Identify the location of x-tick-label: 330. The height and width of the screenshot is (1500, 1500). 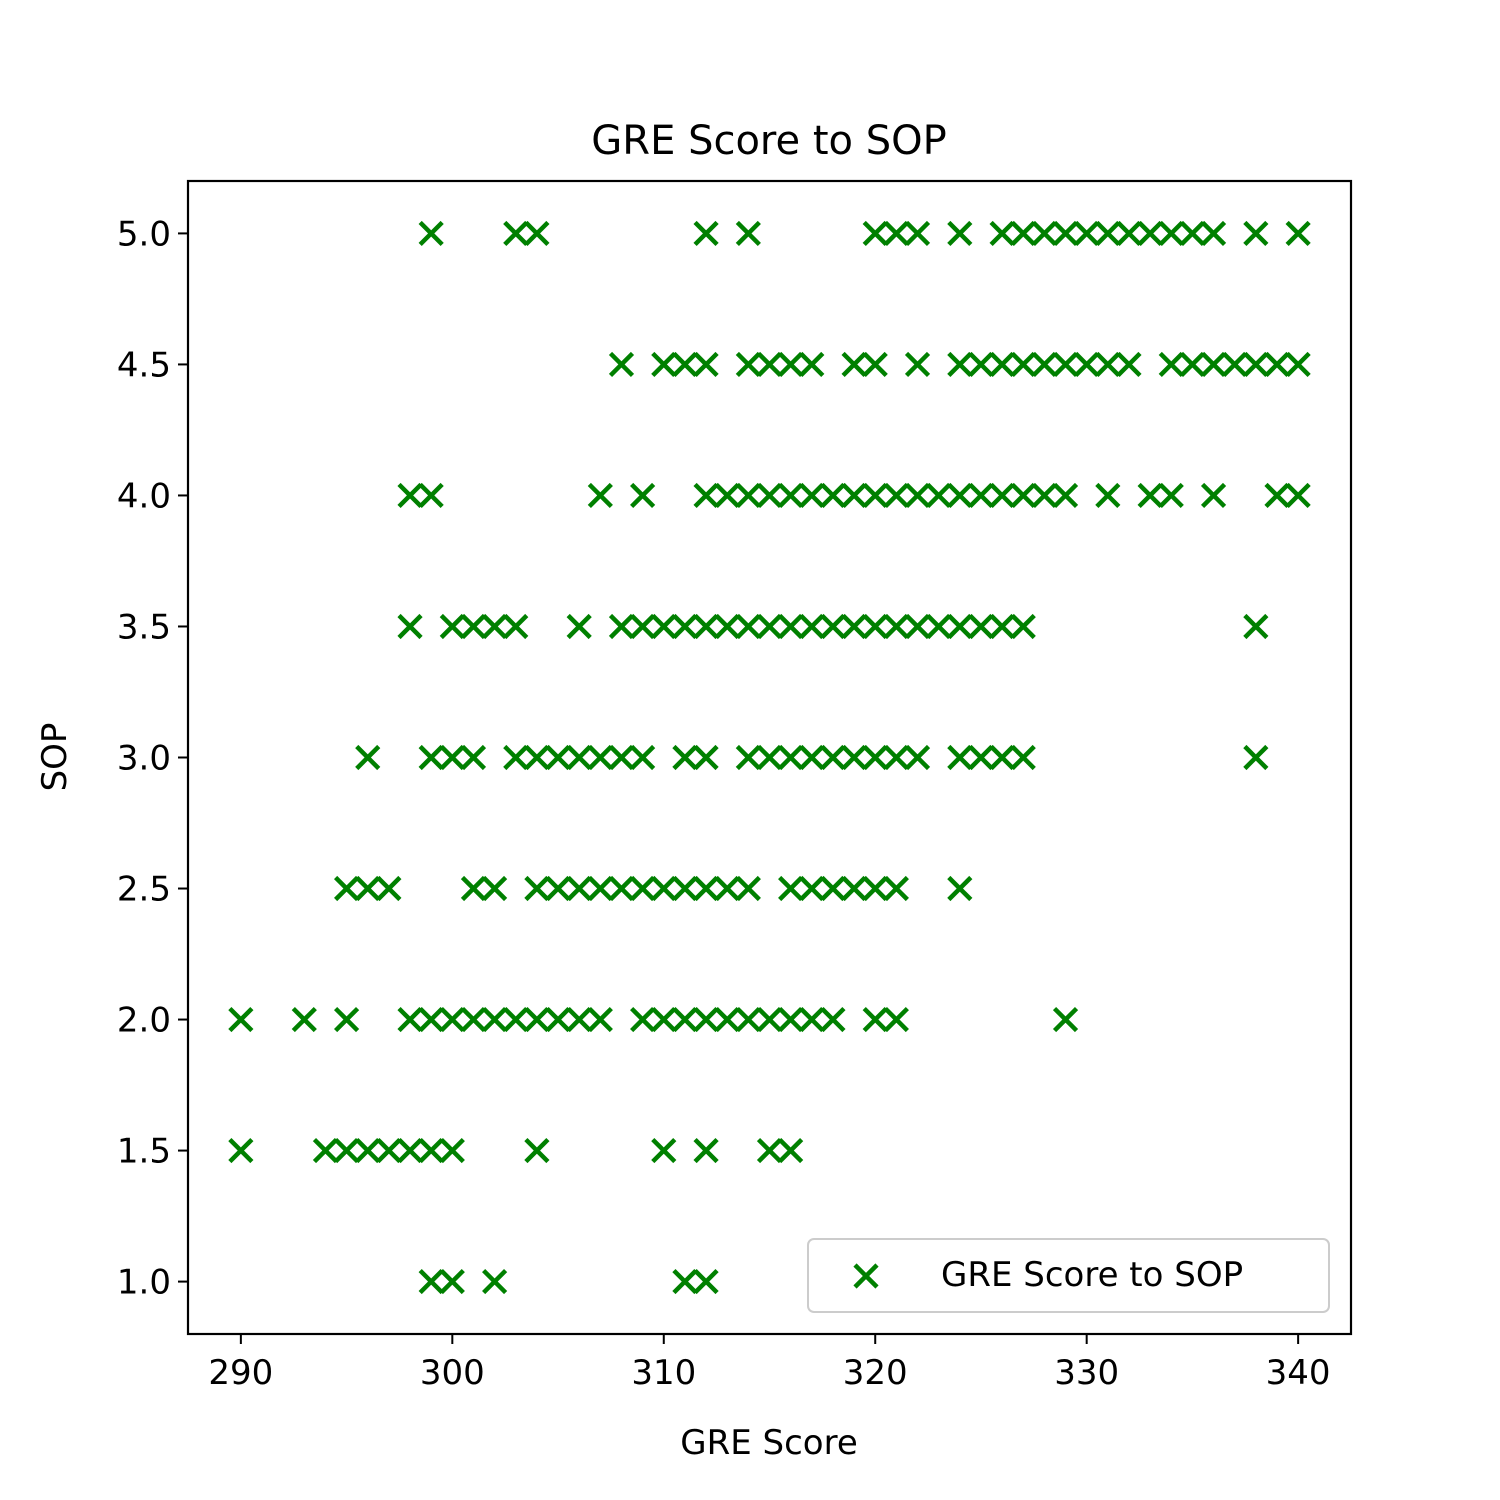
(1086, 1373).